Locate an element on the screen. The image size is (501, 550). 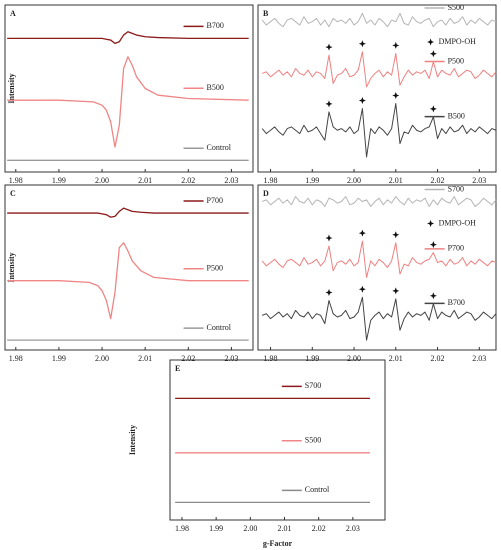
x-axis-label: g-Factor is located at coordinates (278, 543).